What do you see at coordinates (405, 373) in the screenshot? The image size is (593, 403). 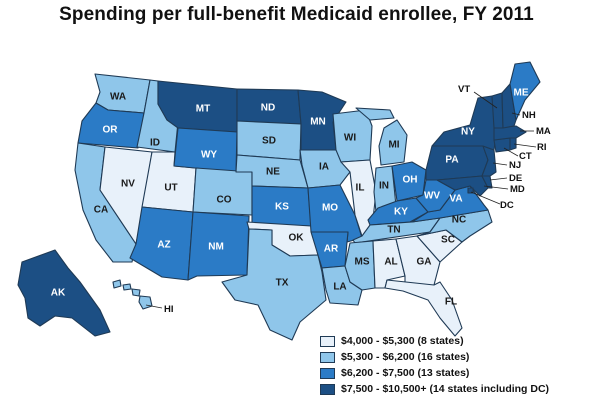 I see `legend-label: $6,200 - $7,500 (13 states)` at bounding box center [405, 373].